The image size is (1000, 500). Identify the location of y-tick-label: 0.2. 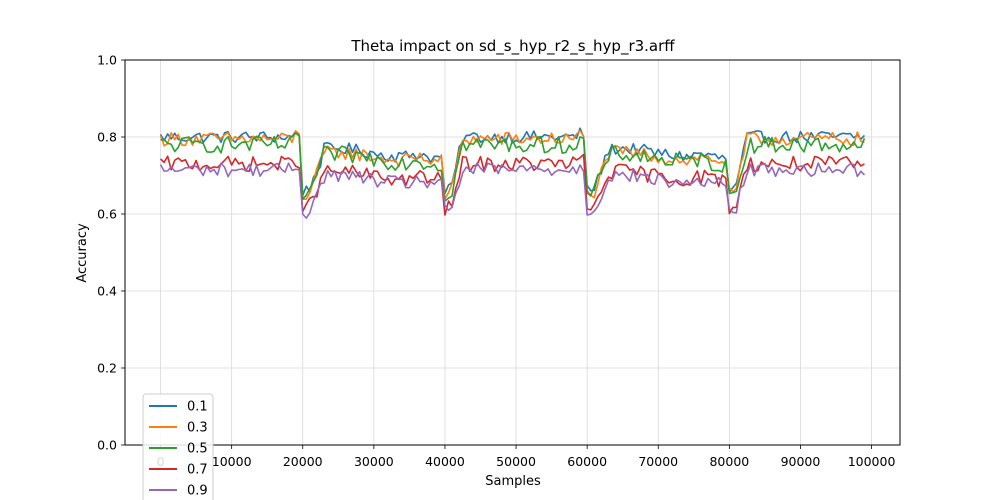
(107, 368).